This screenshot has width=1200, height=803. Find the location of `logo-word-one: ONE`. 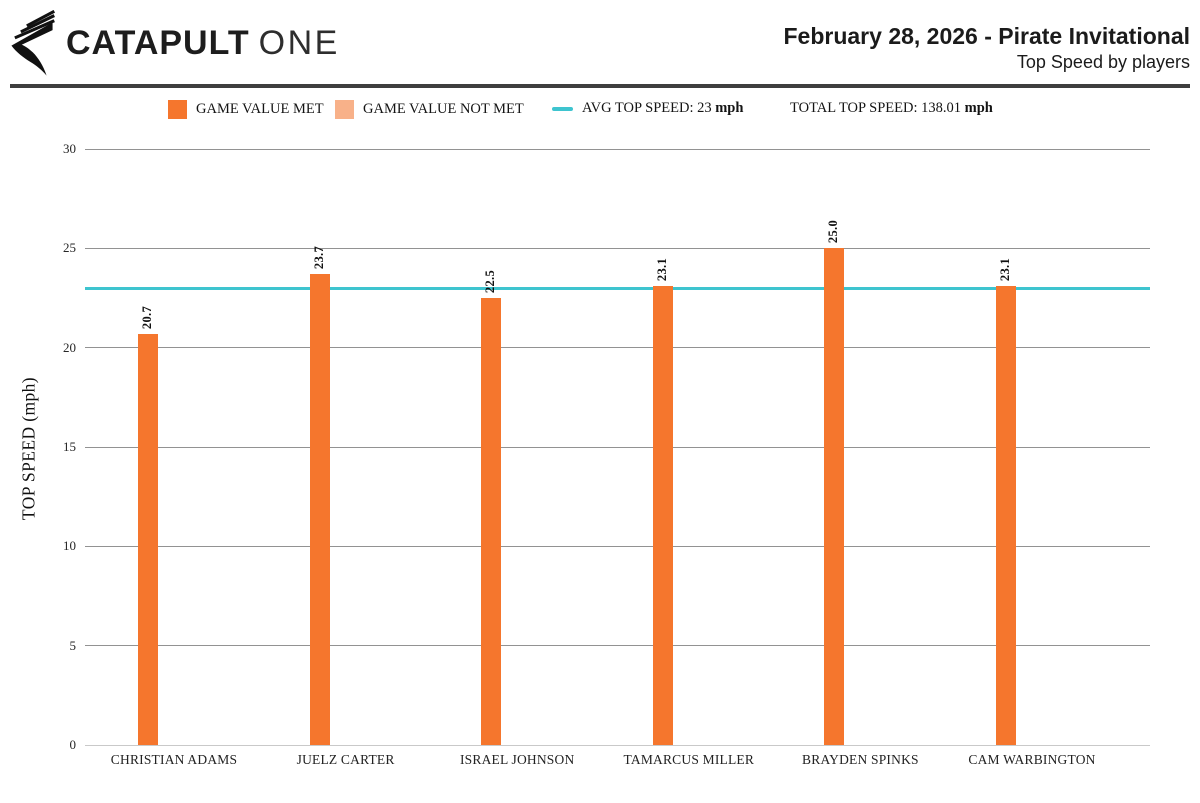

logo-word-one: ONE is located at coordinates (299, 42).